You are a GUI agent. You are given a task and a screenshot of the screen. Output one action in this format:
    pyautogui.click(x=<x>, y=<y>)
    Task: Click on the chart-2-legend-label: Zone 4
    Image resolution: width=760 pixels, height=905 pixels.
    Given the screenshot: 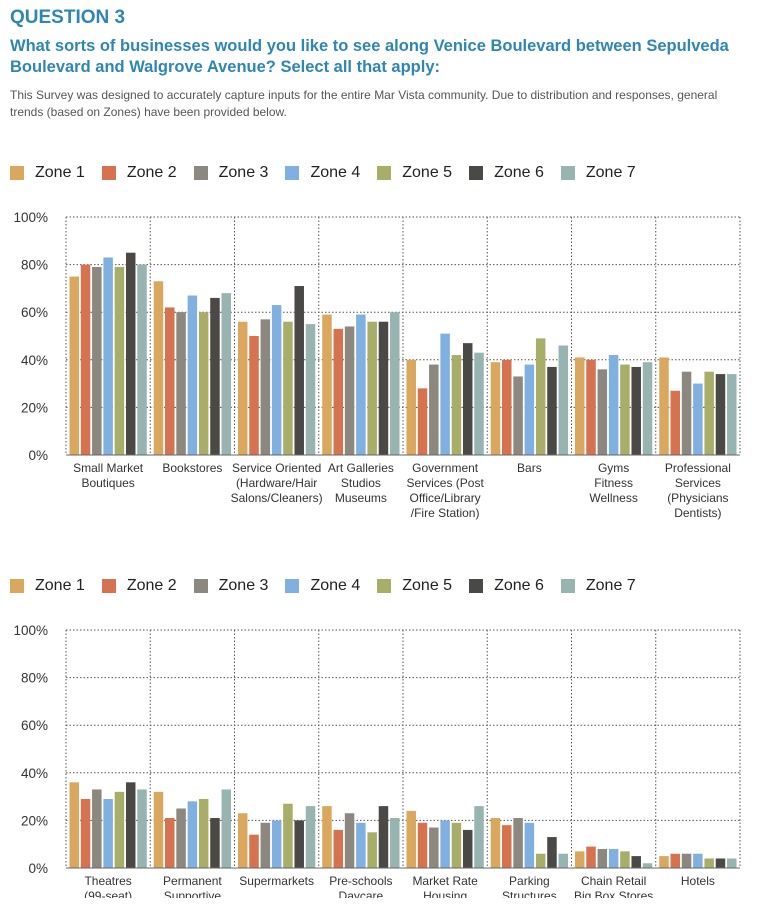 What is the action you would take?
    pyautogui.click(x=335, y=585)
    